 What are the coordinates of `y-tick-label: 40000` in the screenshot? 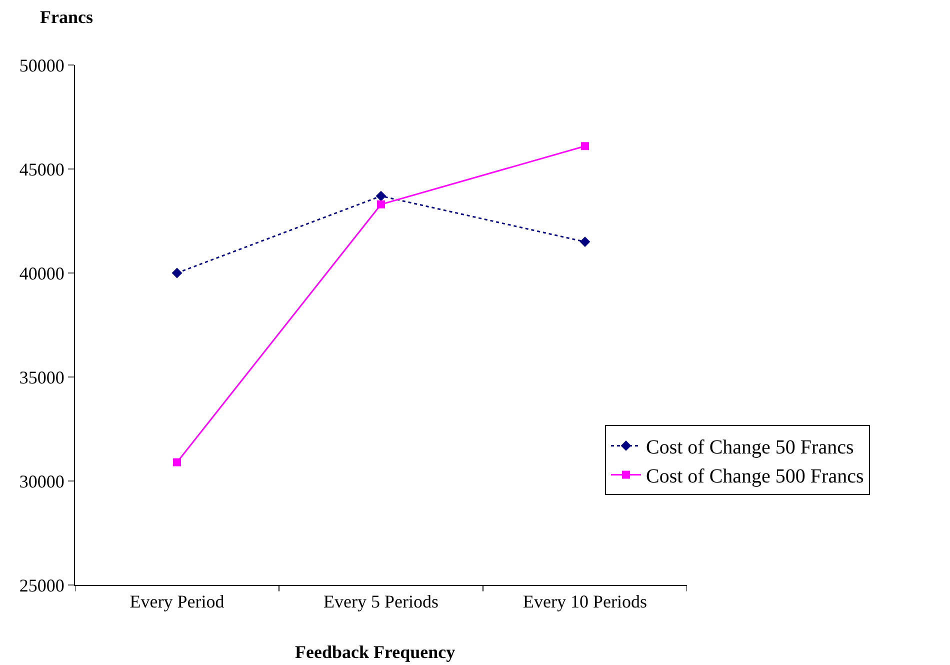 It's located at (41, 273).